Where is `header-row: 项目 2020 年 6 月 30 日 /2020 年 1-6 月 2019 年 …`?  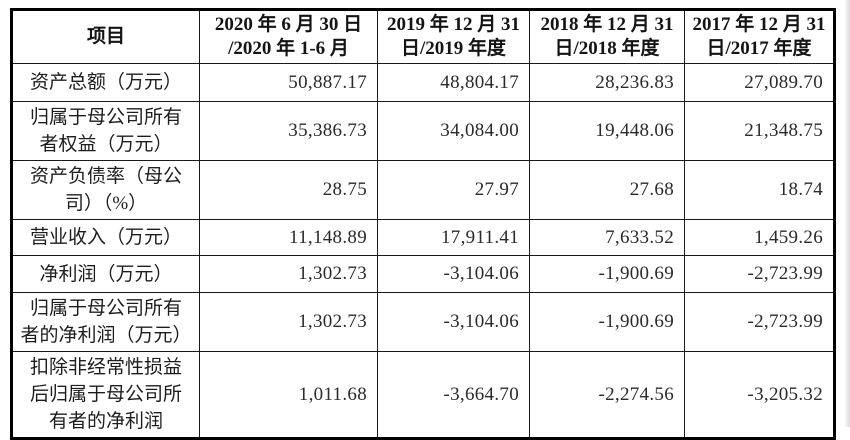 header-row: 项目 2020 年 6 月 30 日 /2020 年 1-6 月 2019 年 … is located at coordinates (423, 36).